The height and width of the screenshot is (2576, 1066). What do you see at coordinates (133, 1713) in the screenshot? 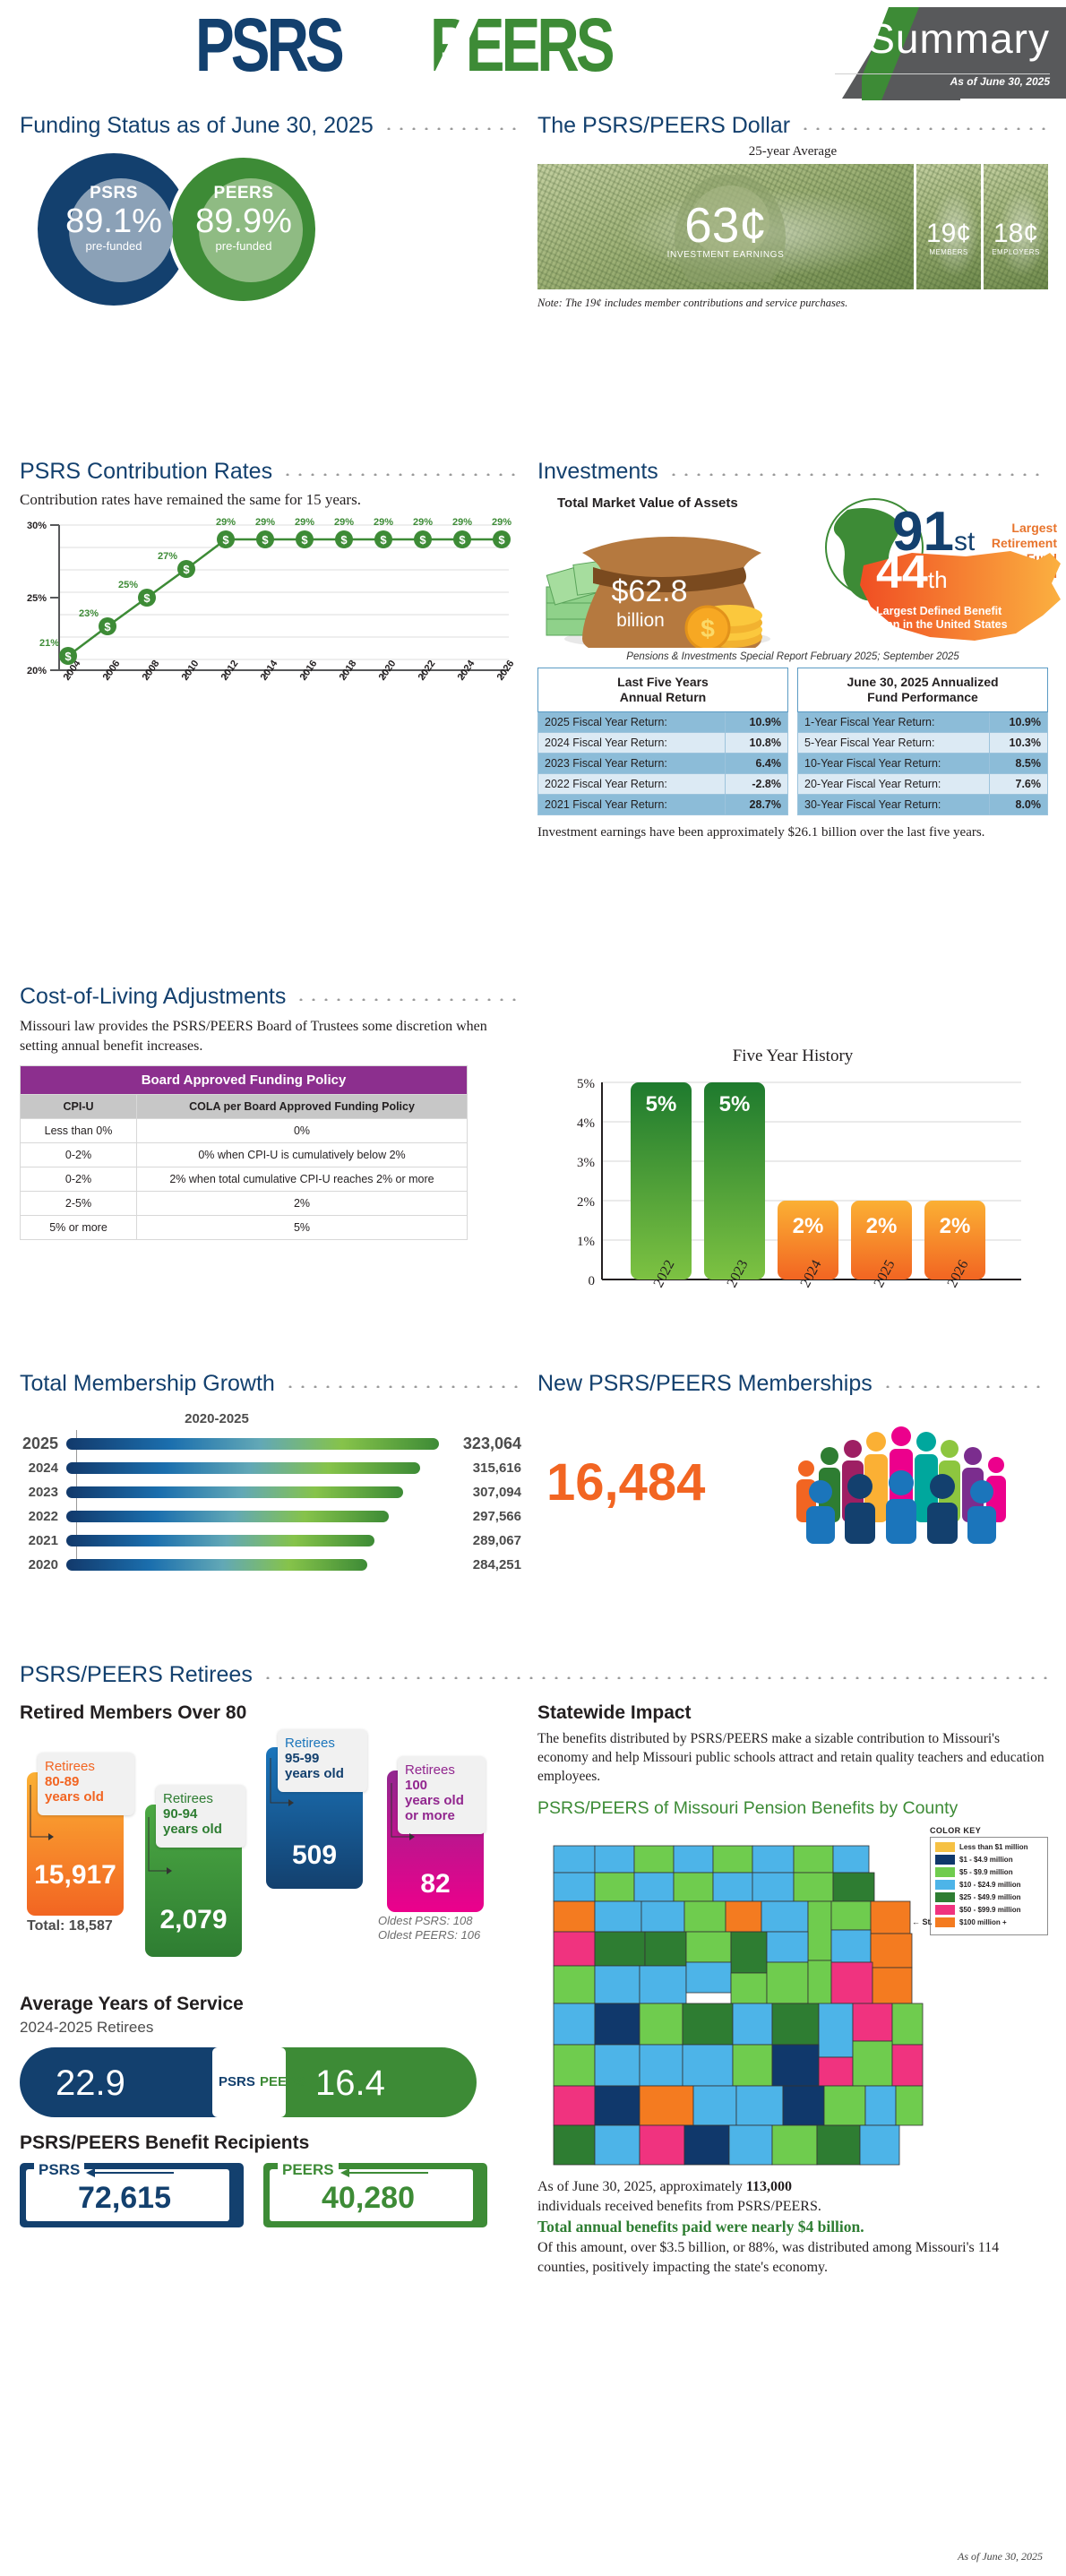
I see `retired-over-80-subheading: Retired Members Over 80` at bounding box center [133, 1713].